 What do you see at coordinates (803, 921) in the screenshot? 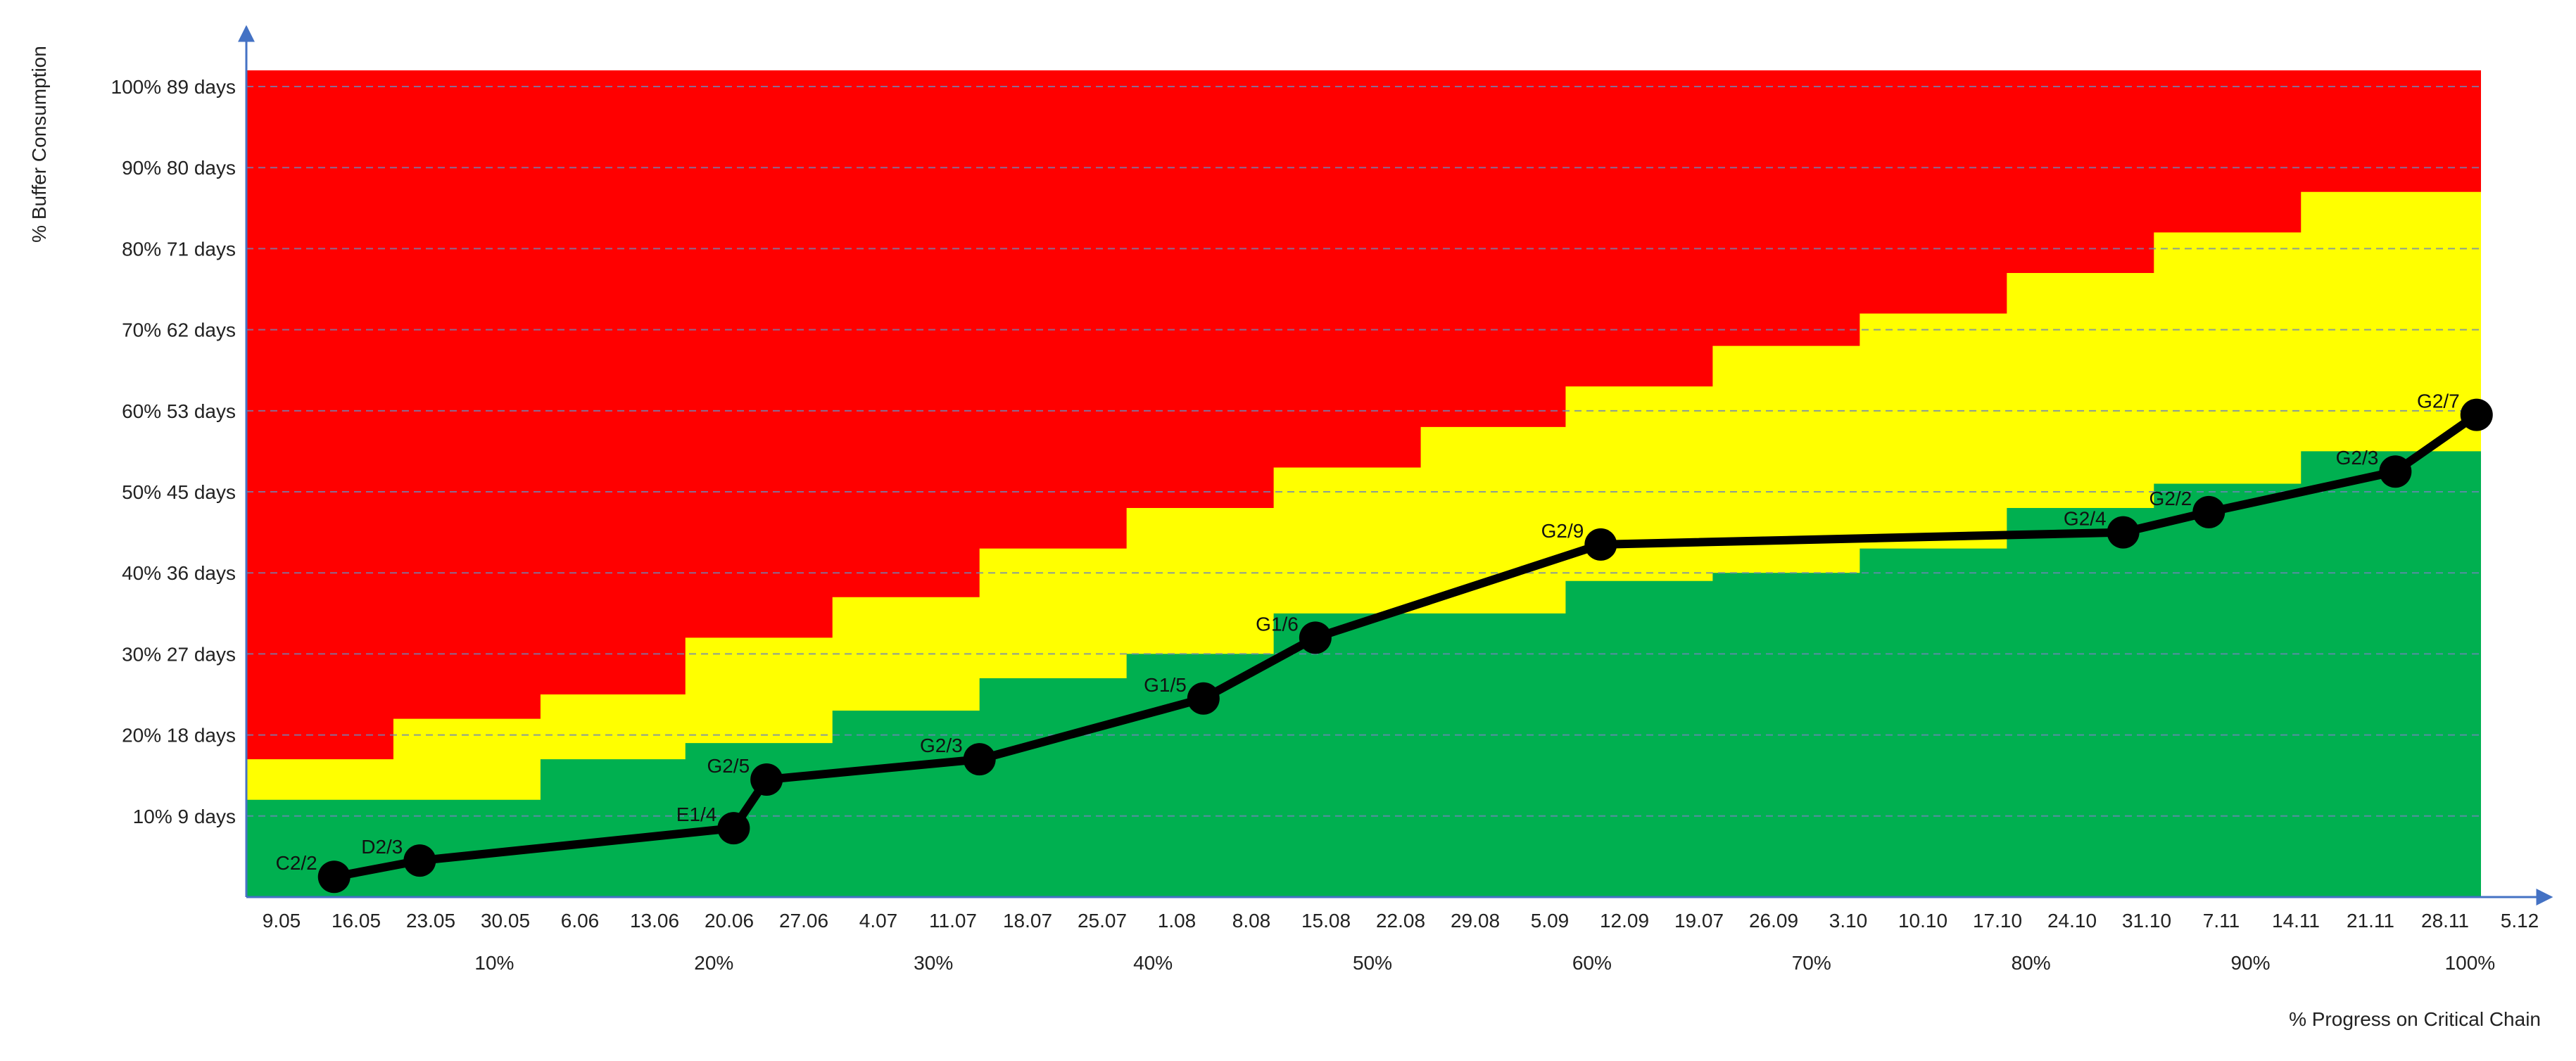
I see `x-tick-label: 27.06` at bounding box center [803, 921].